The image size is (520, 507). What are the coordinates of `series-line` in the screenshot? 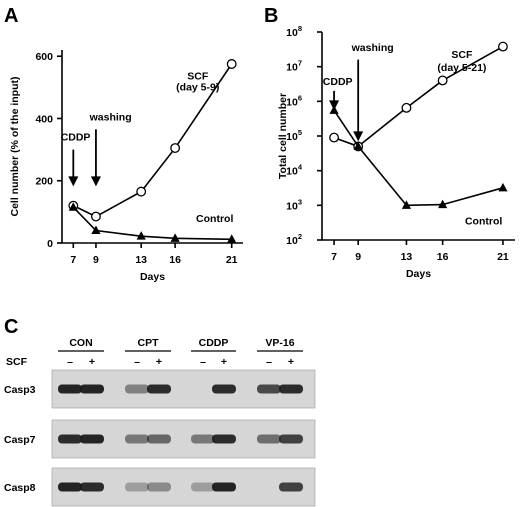 It's located at (418, 158).